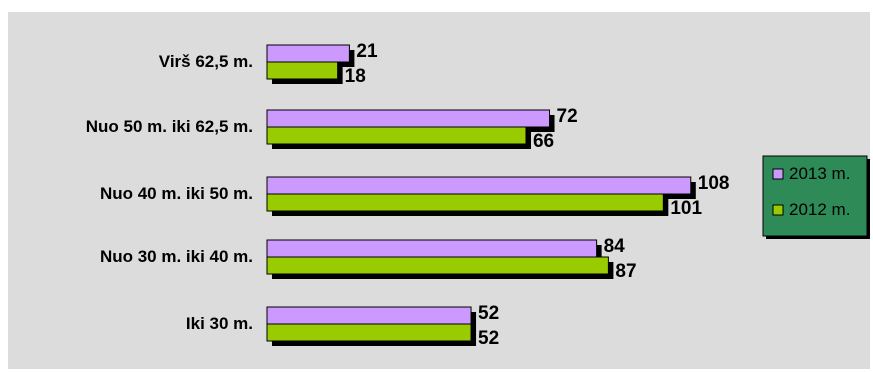 The width and height of the screenshot is (873, 372). Describe the element at coordinates (367, 51) in the screenshot. I see `value-label: 21` at that location.